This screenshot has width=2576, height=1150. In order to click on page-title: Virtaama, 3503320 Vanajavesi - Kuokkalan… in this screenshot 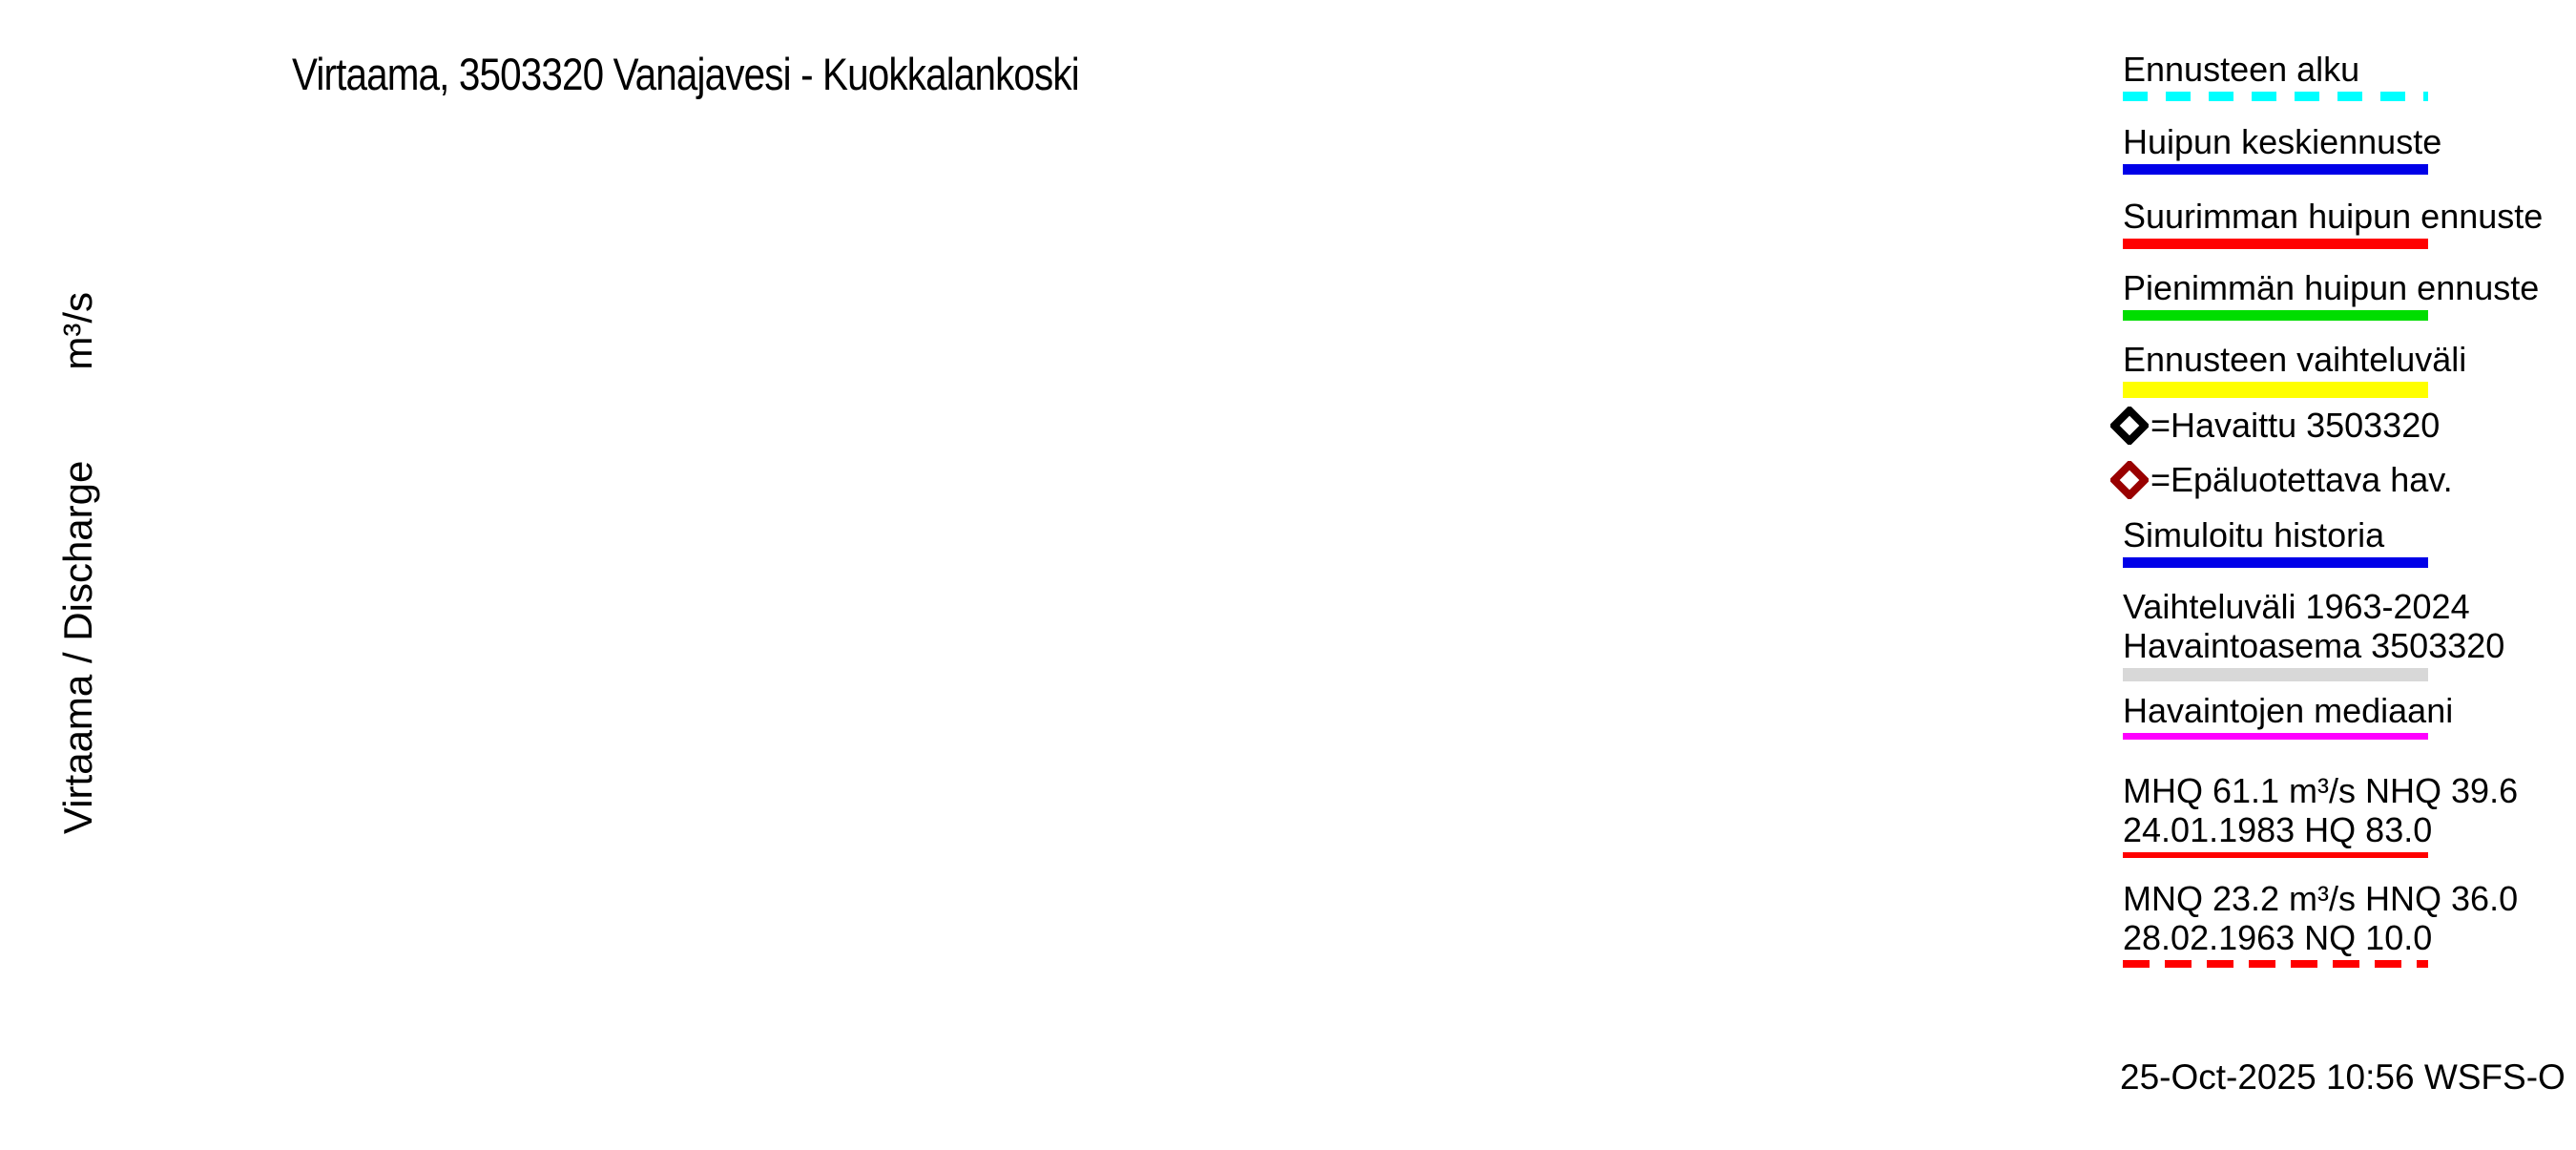, I will do `click(686, 74)`.